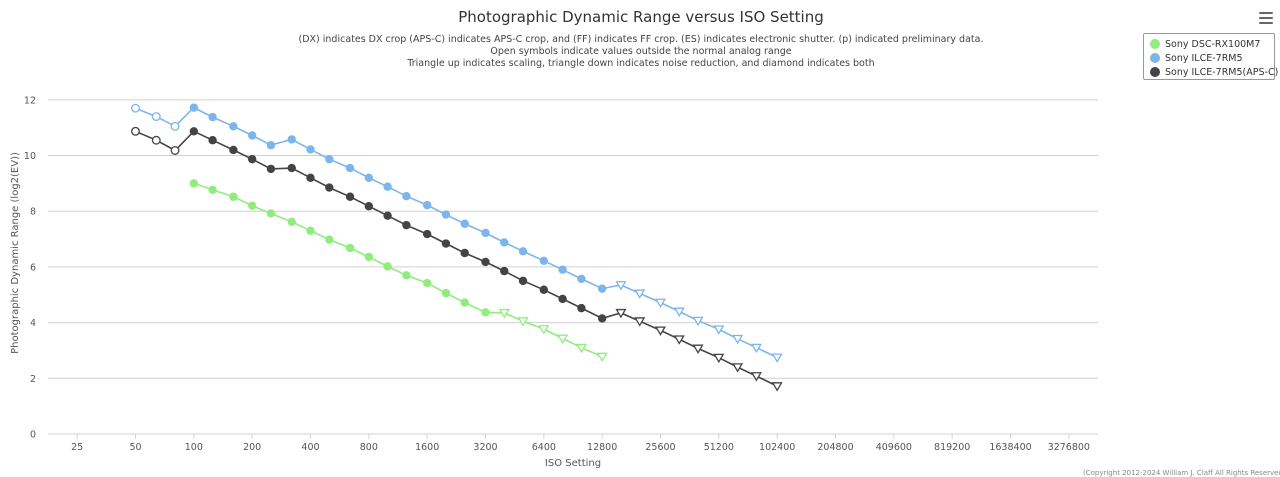 The width and height of the screenshot is (1280, 477). Describe the element at coordinates (1266, 18) in the screenshot. I see `hamburger-menu-icon` at that location.